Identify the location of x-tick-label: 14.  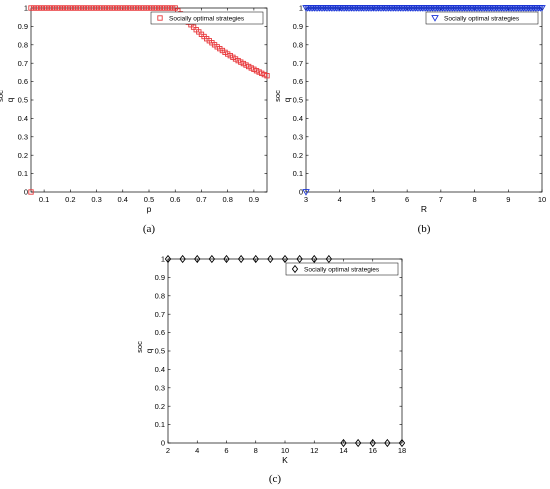
(343, 450).